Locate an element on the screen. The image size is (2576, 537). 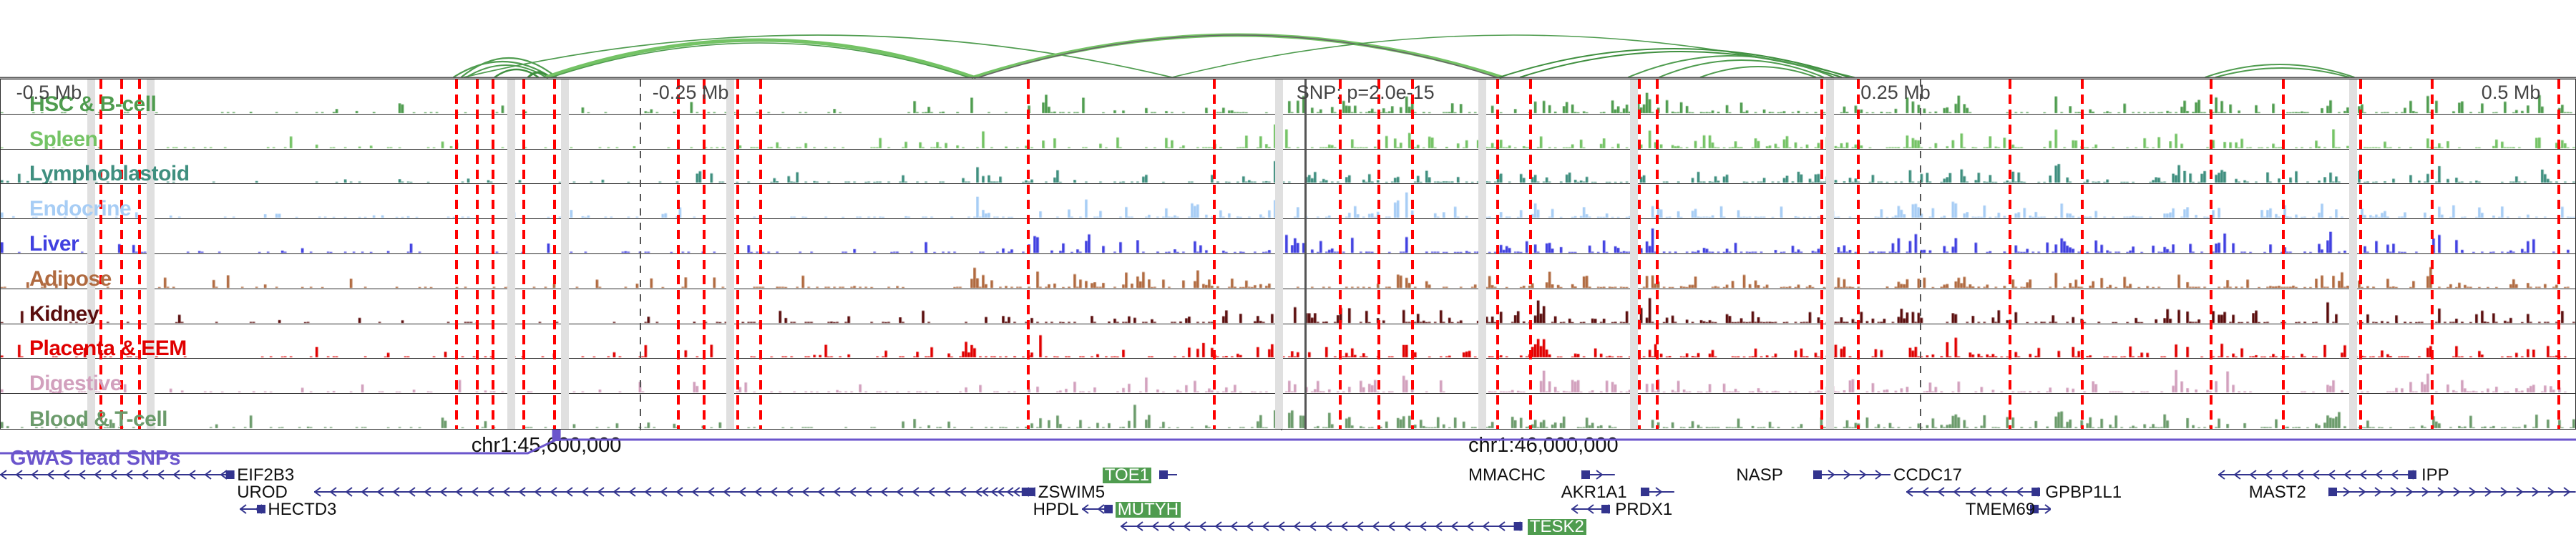
gene-row: EIF2B3 TOE1 MMACHC NASP CCDC17 IPP is located at coordinates (1288, 475).